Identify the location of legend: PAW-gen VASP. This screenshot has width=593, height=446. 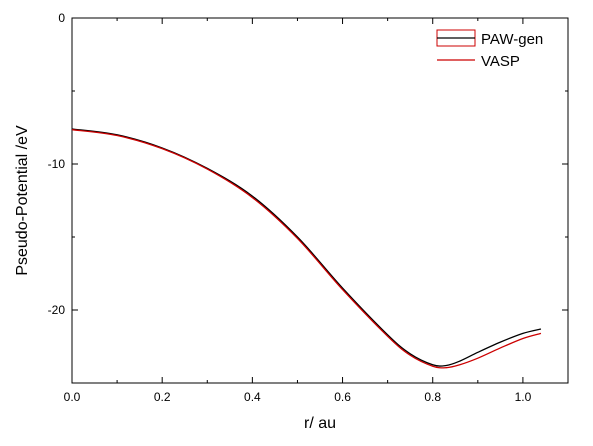
(489, 49).